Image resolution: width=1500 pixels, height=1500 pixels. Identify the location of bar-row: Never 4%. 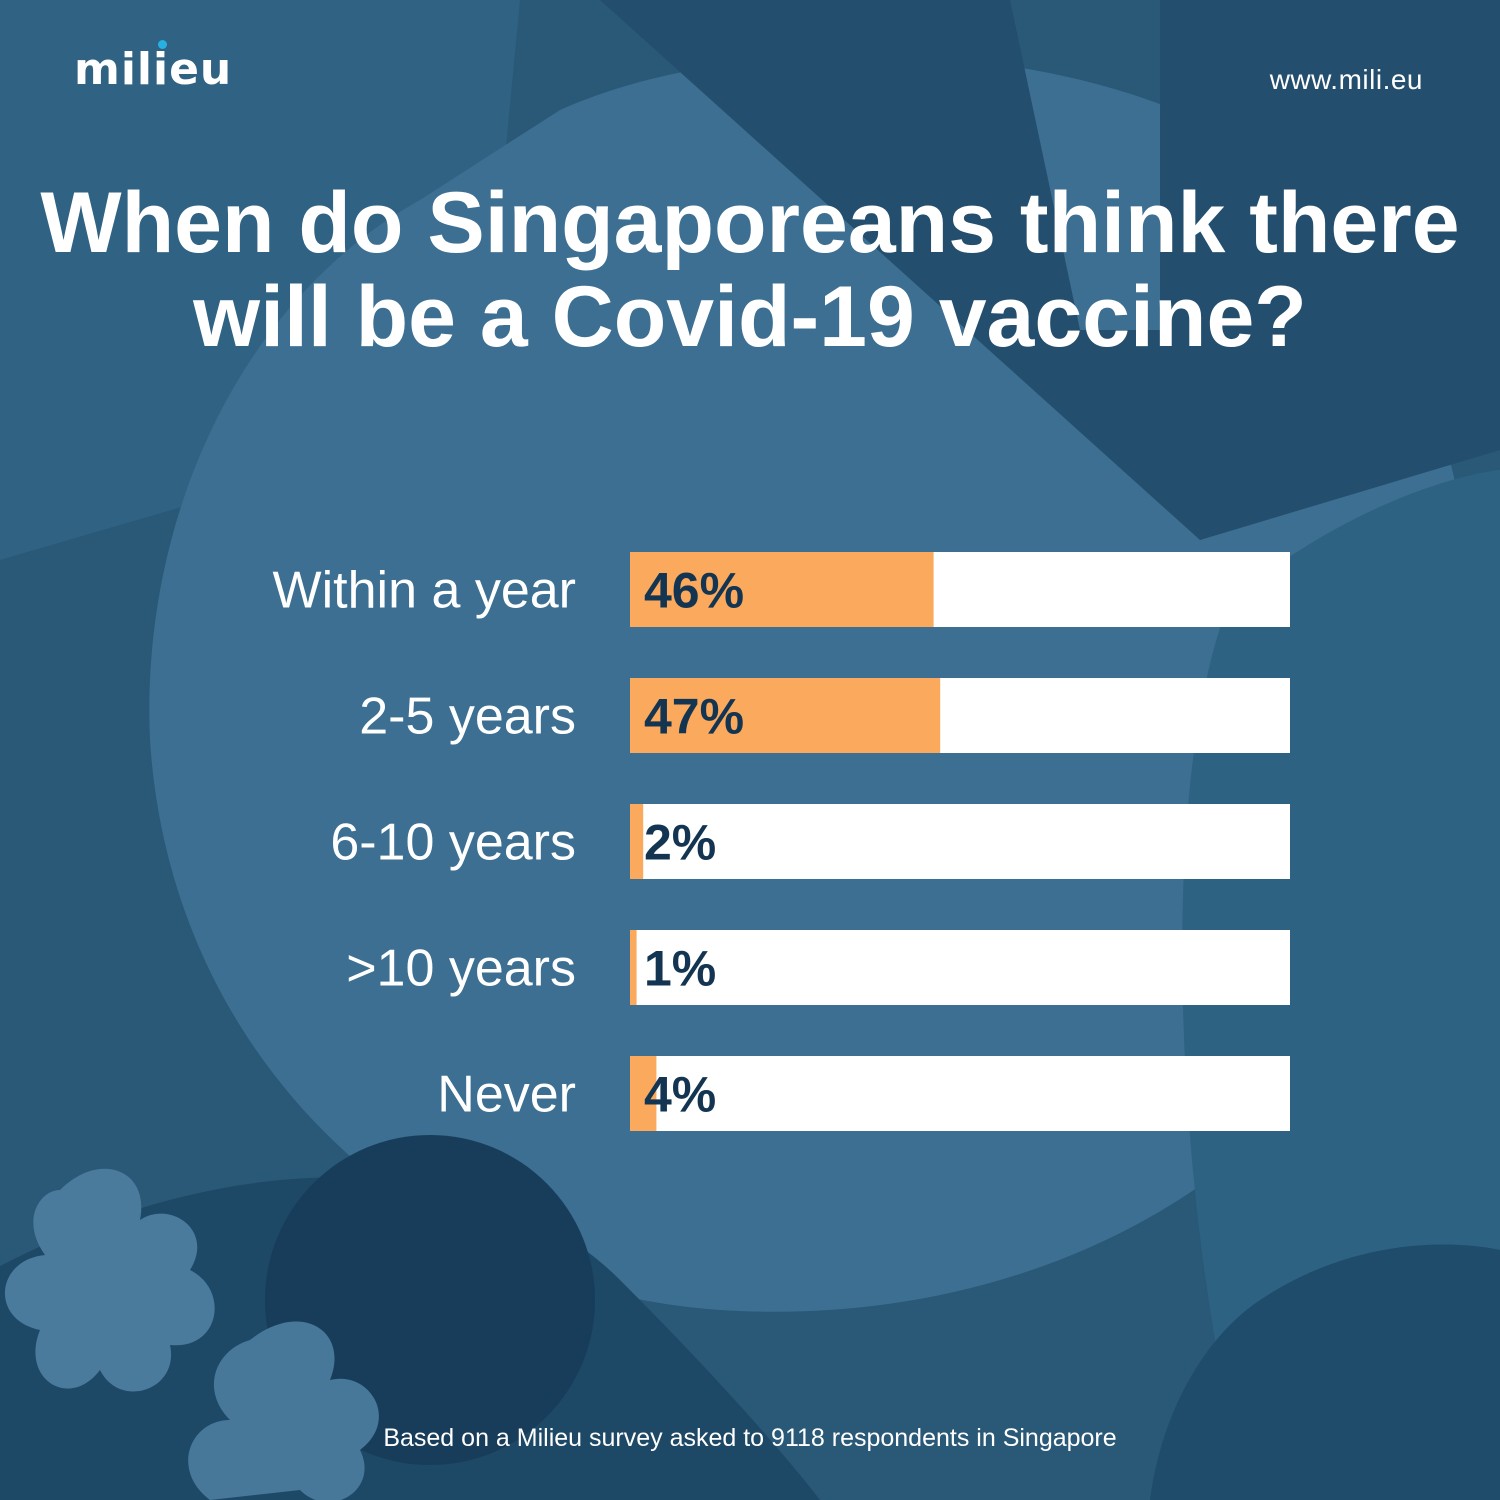
(863, 1093).